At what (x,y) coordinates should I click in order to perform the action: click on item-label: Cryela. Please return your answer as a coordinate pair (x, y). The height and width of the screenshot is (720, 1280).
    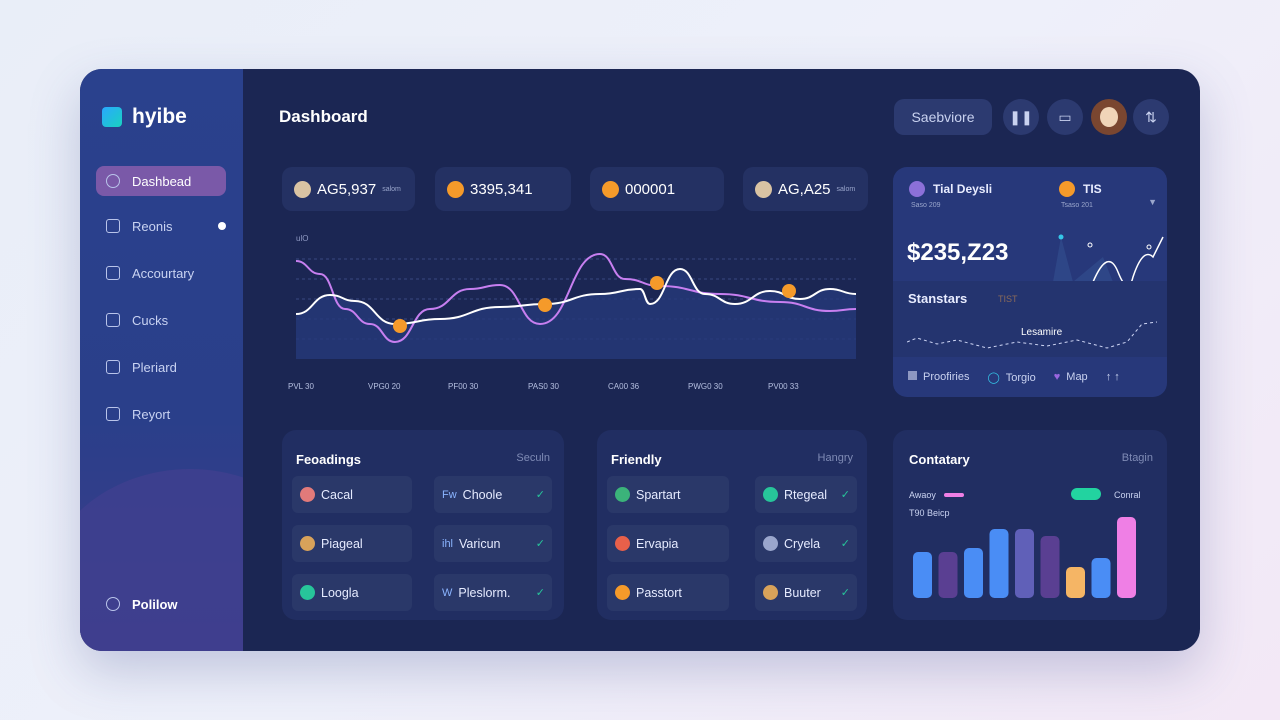
    Looking at the image, I should click on (802, 543).